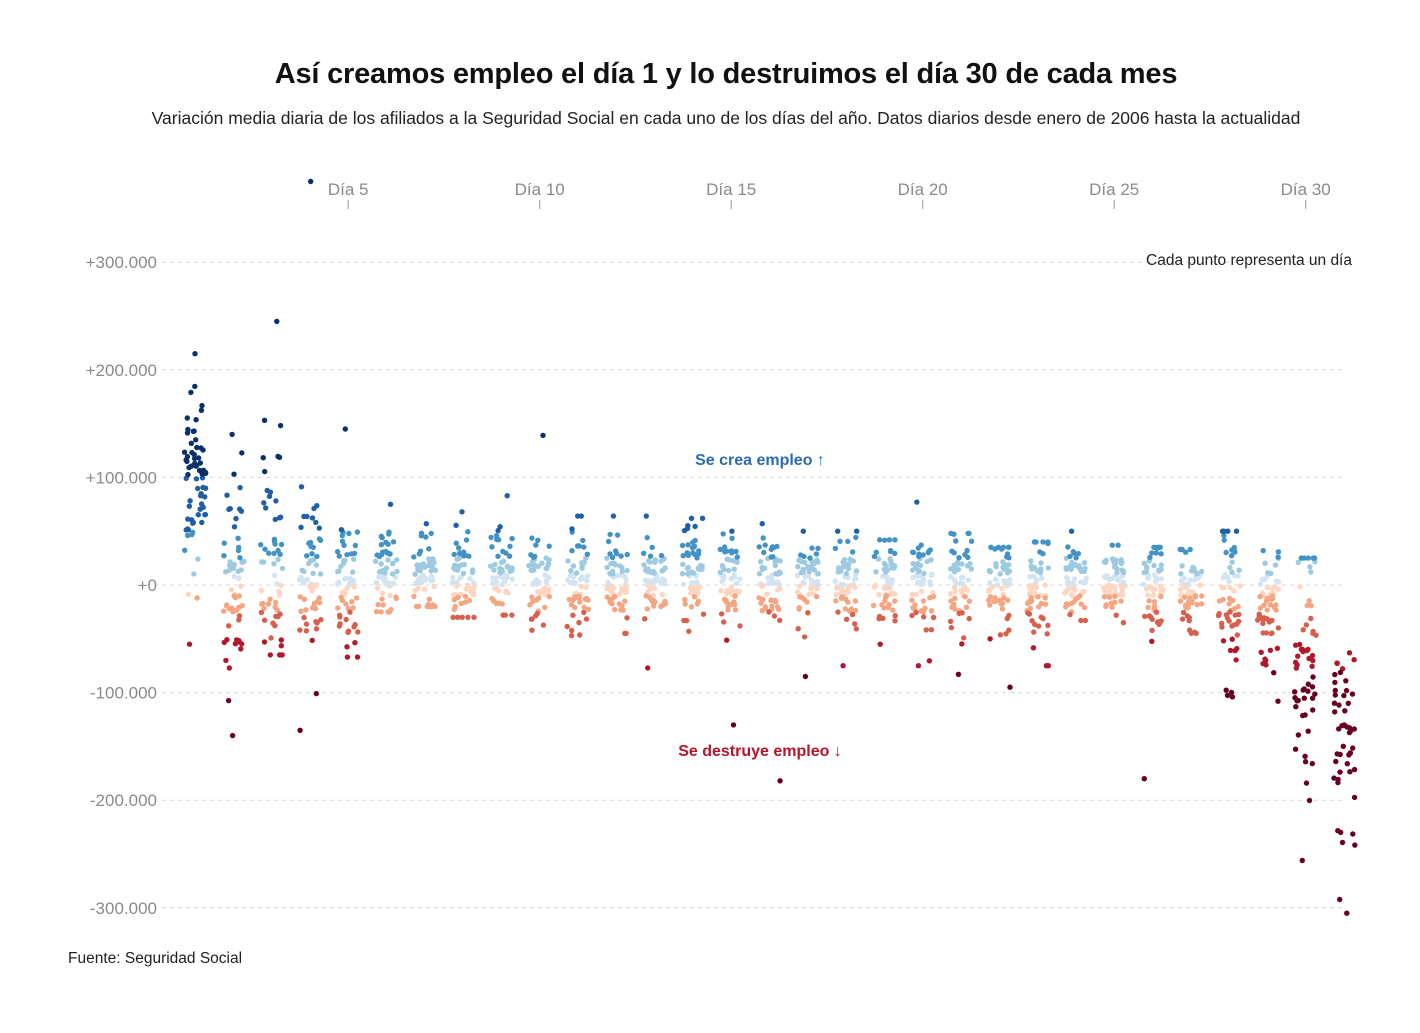 The height and width of the screenshot is (1033, 1420). What do you see at coordinates (121, 477) in the screenshot?
I see `y-tick-label: +100.000` at bounding box center [121, 477].